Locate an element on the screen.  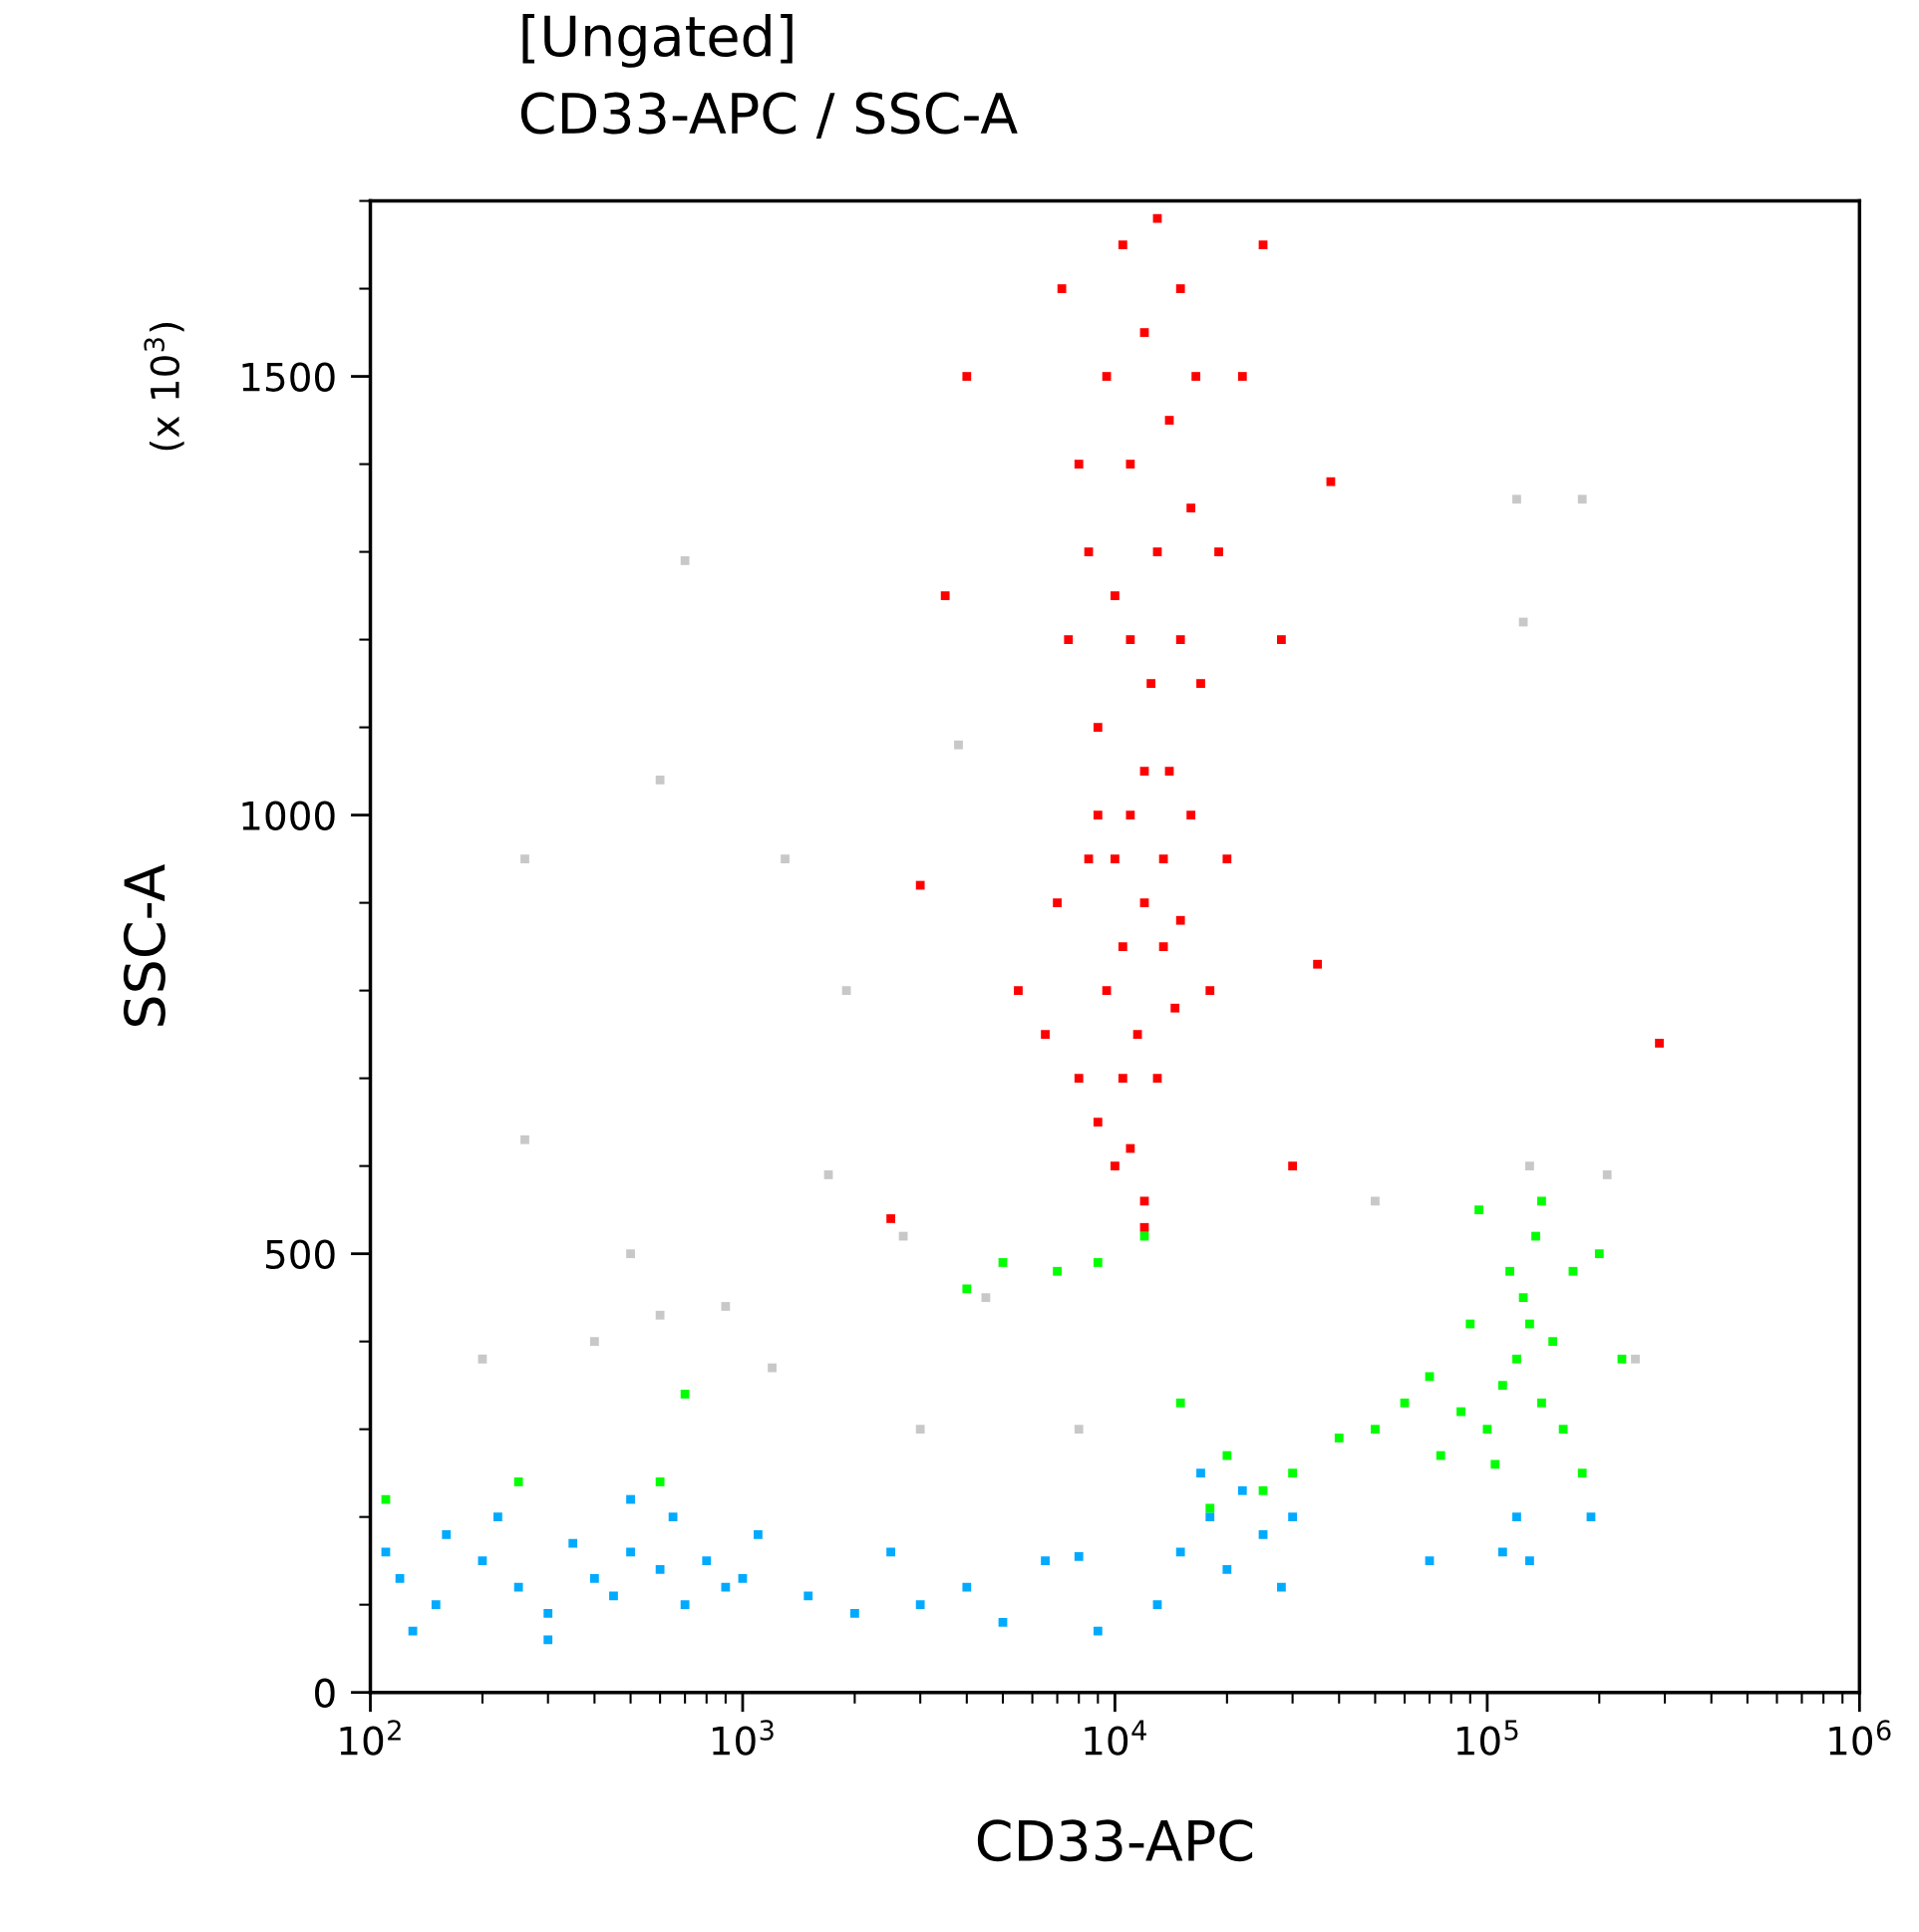
text: (x 10$^{3}$) is located at coordinates (164, 387).